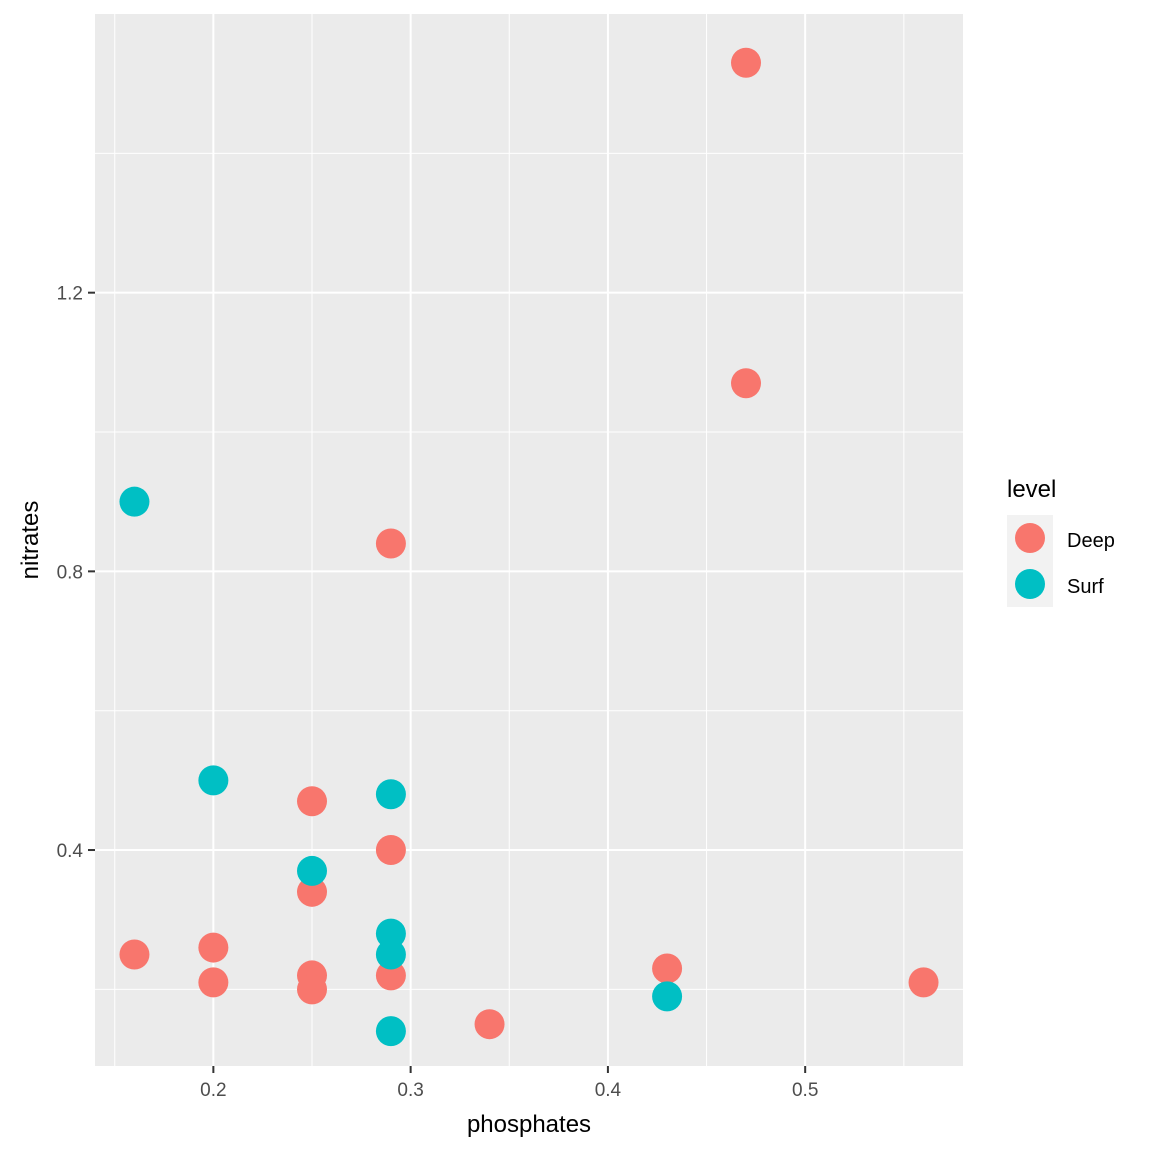 The image size is (1152, 1152). Describe the element at coordinates (1061, 541) in the screenshot. I see `legend: level Deep Surf` at that location.